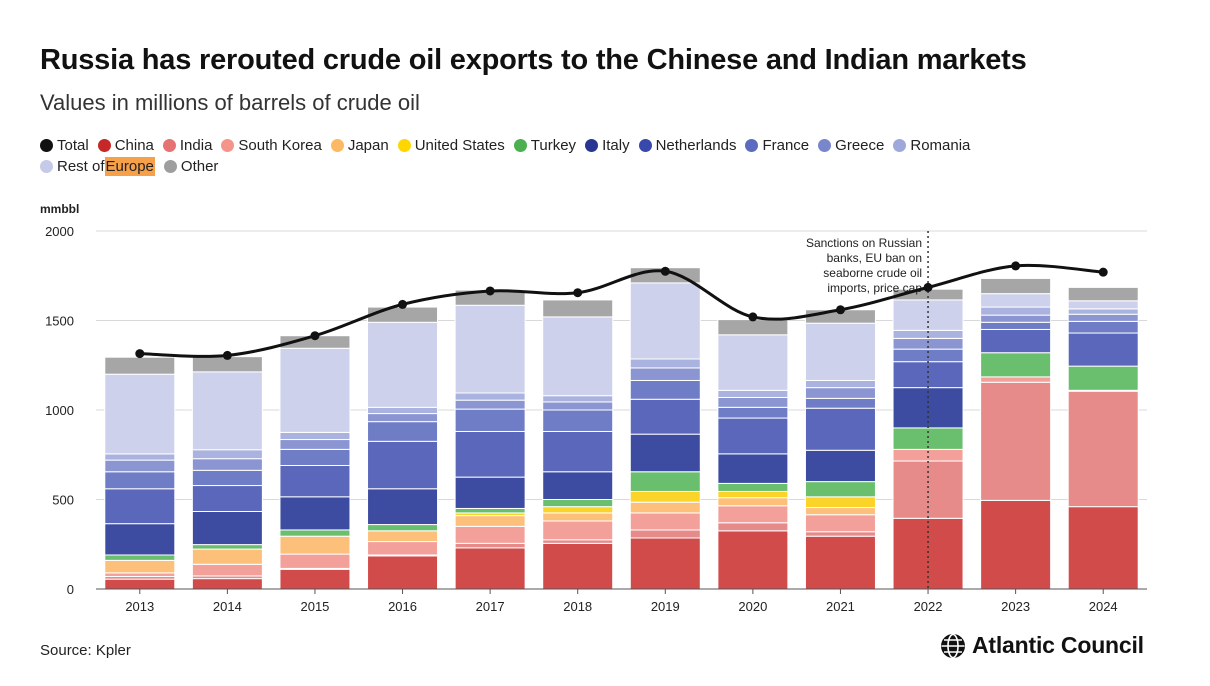  What do you see at coordinates (940, 145) in the screenshot?
I see `legend-label: Romania` at bounding box center [940, 145].